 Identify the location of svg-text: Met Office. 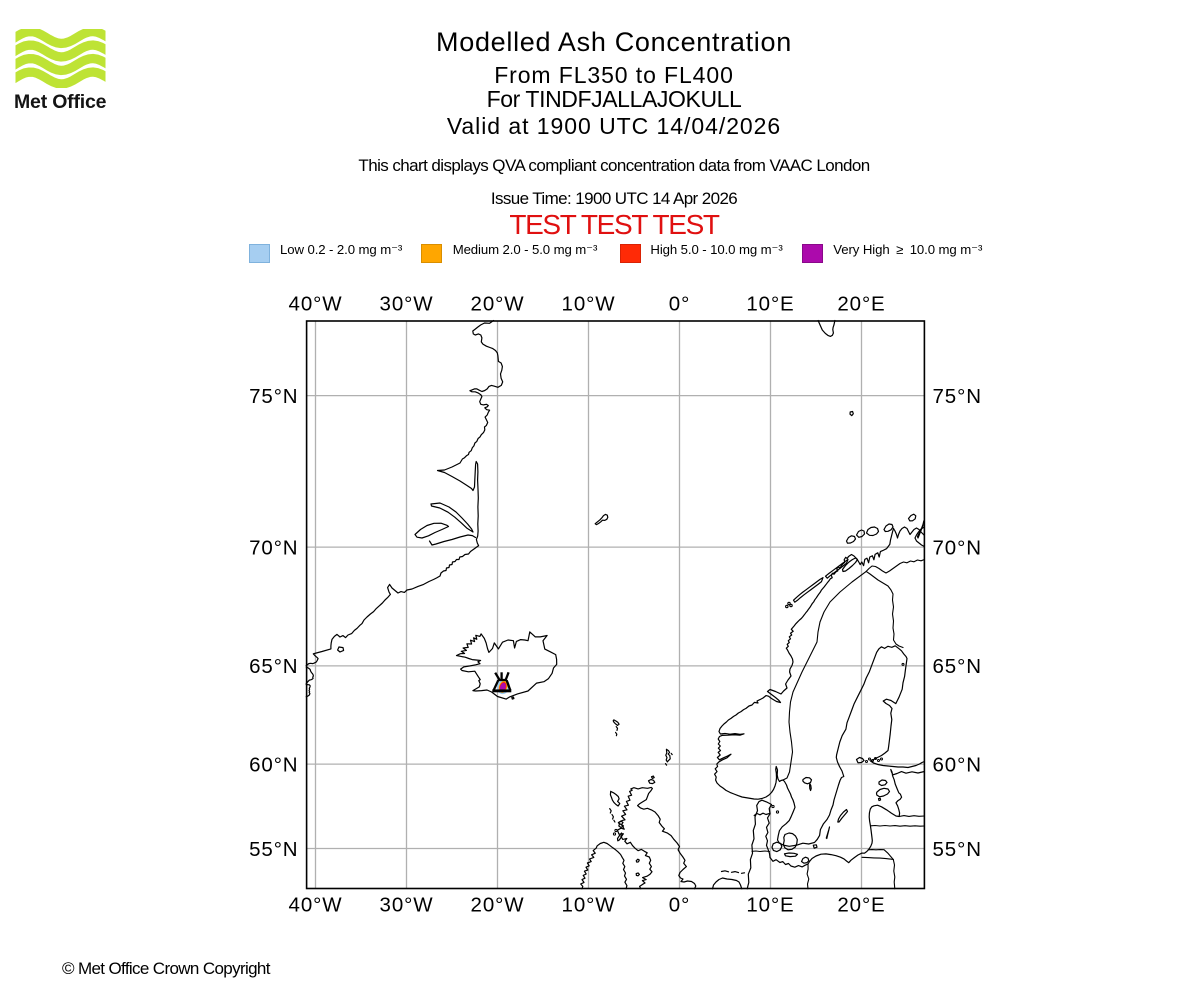
(60, 102).